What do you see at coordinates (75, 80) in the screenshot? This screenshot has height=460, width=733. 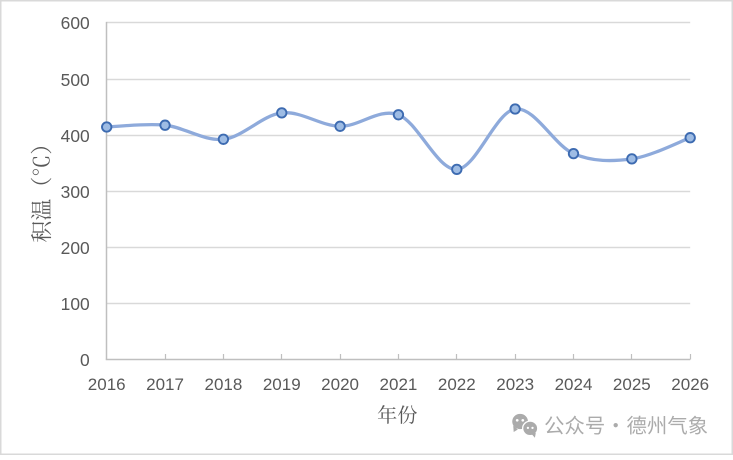 I see `svg-text: 500` at bounding box center [75, 80].